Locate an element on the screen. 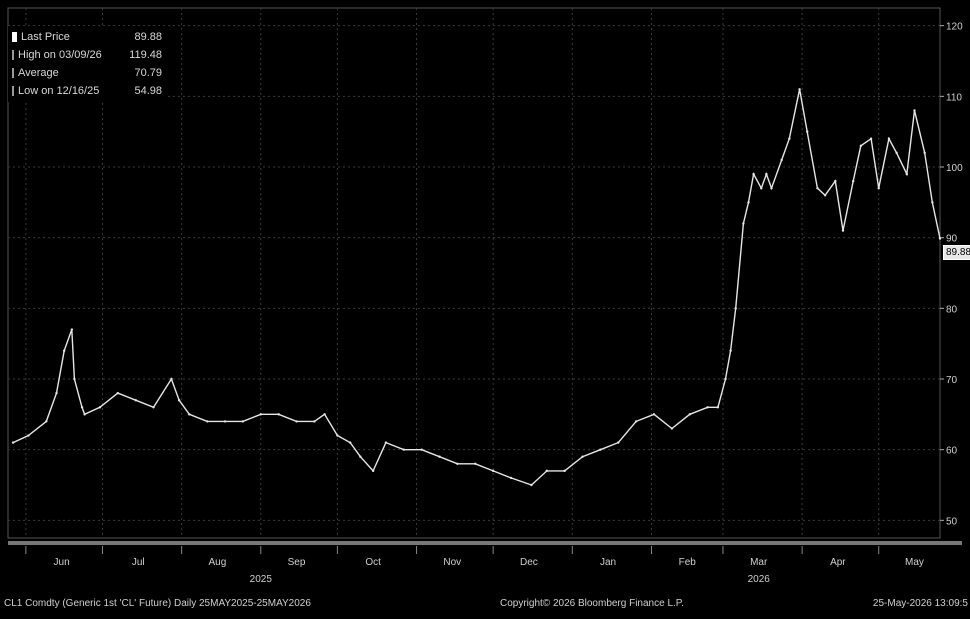  y-tick-label: 70 is located at coordinates (952, 380).